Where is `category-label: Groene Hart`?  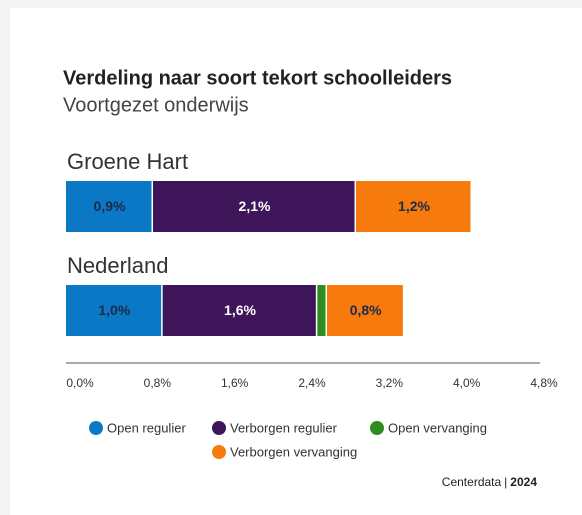 category-label: Groene Hart is located at coordinates (127, 161).